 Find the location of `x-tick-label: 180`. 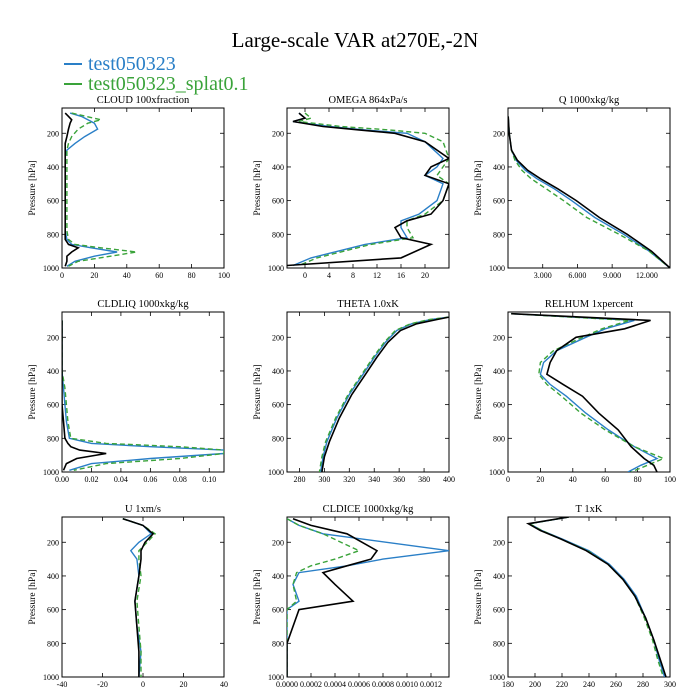

x-tick-label: 180 is located at coordinates (508, 684).